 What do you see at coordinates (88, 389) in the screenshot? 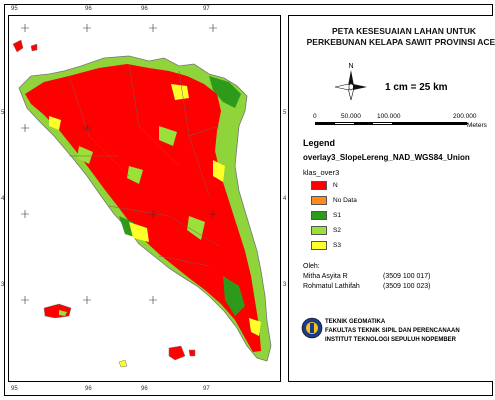
I see `bottom-tick-2: 96` at bounding box center [88, 389].